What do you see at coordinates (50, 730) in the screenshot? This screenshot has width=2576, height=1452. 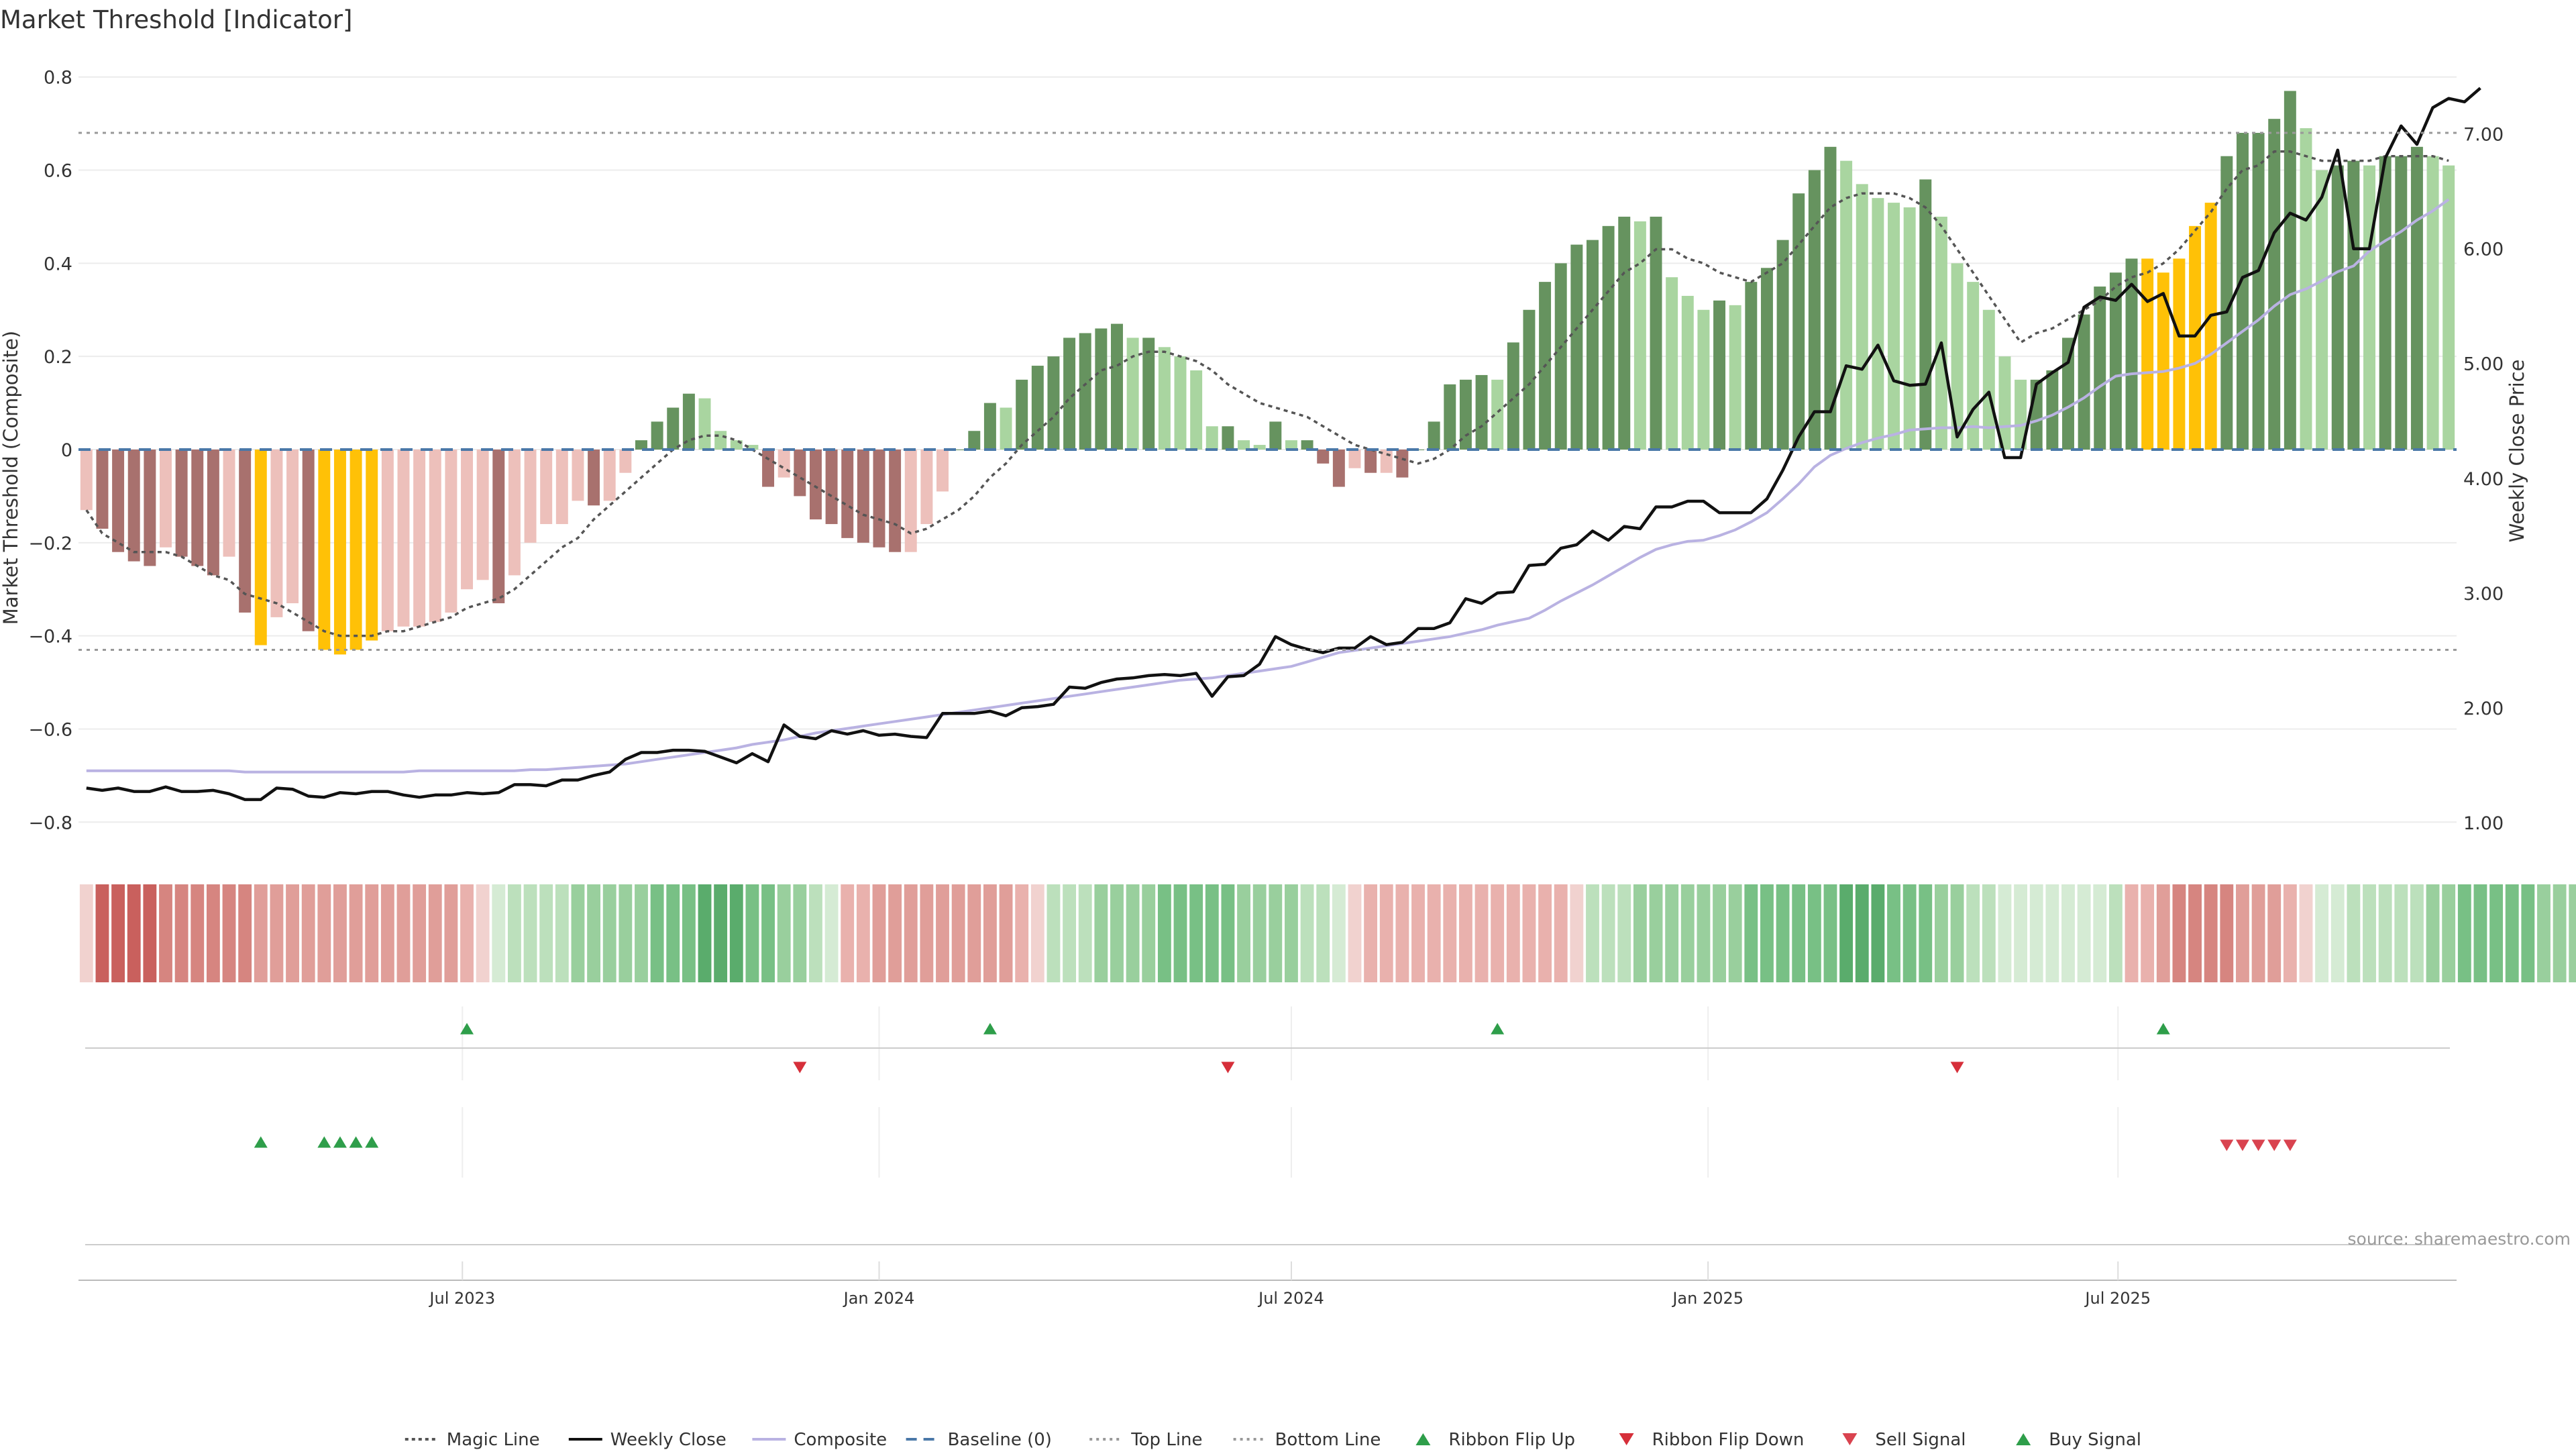 I see `y-tick-label-left: −0.6` at bounding box center [50, 730].